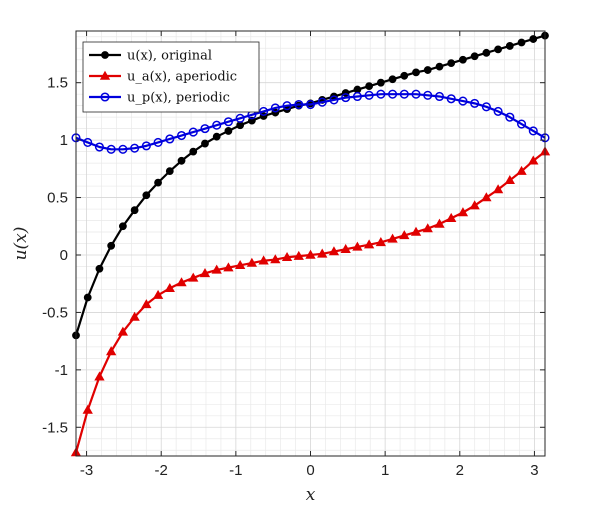  I want to click on y-tick-labels: -1.5 -1 -0.5 0 0.5 1 1.5, so click(55, 256).